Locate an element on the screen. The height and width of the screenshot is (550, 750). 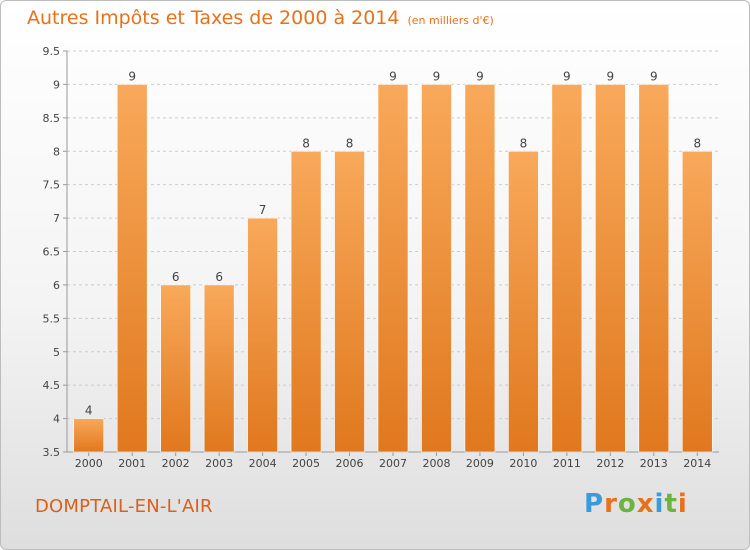
x-tick-label: 2009 is located at coordinates (480, 463).